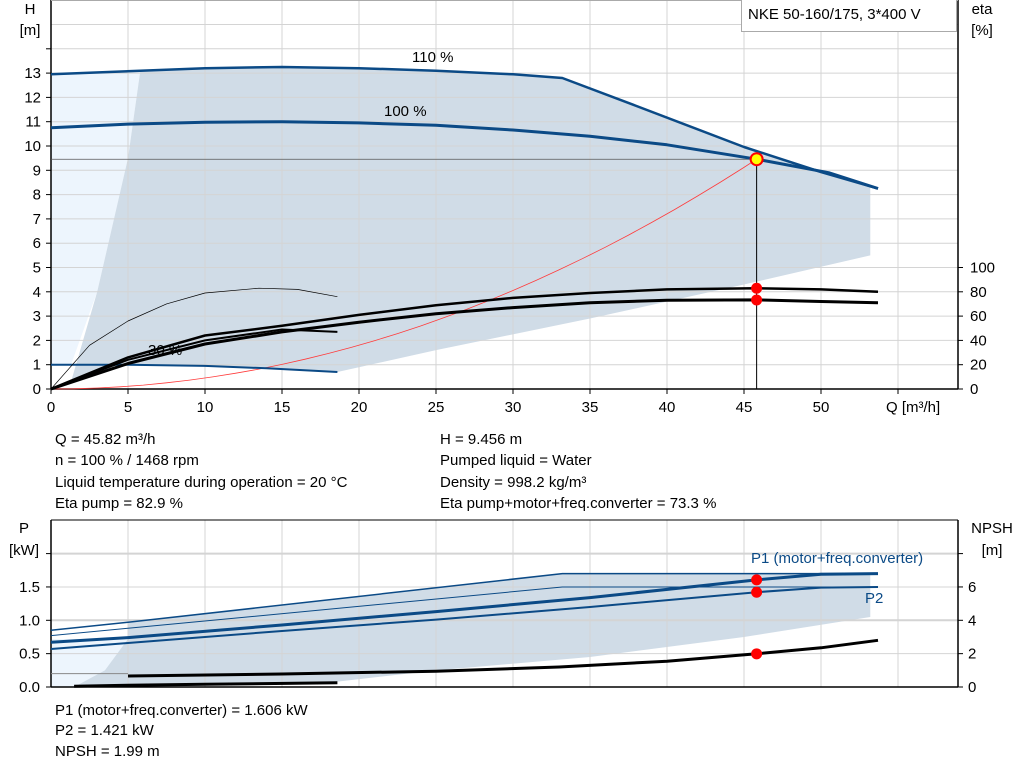  What do you see at coordinates (32, 146) in the screenshot?
I see `y-tick-label-left: 10` at bounding box center [32, 146].